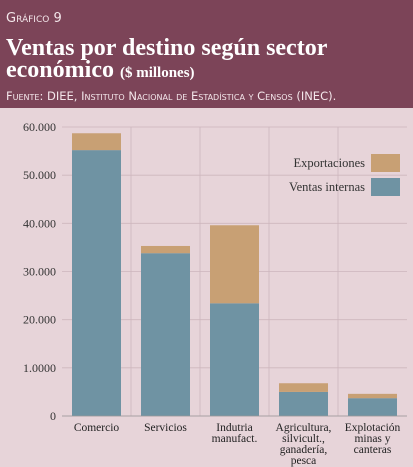 This screenshot has width=413, height=467. Describe the element at coordinates (53, 416) in the screenshot. I see `y-tick-label: 0` at that location.